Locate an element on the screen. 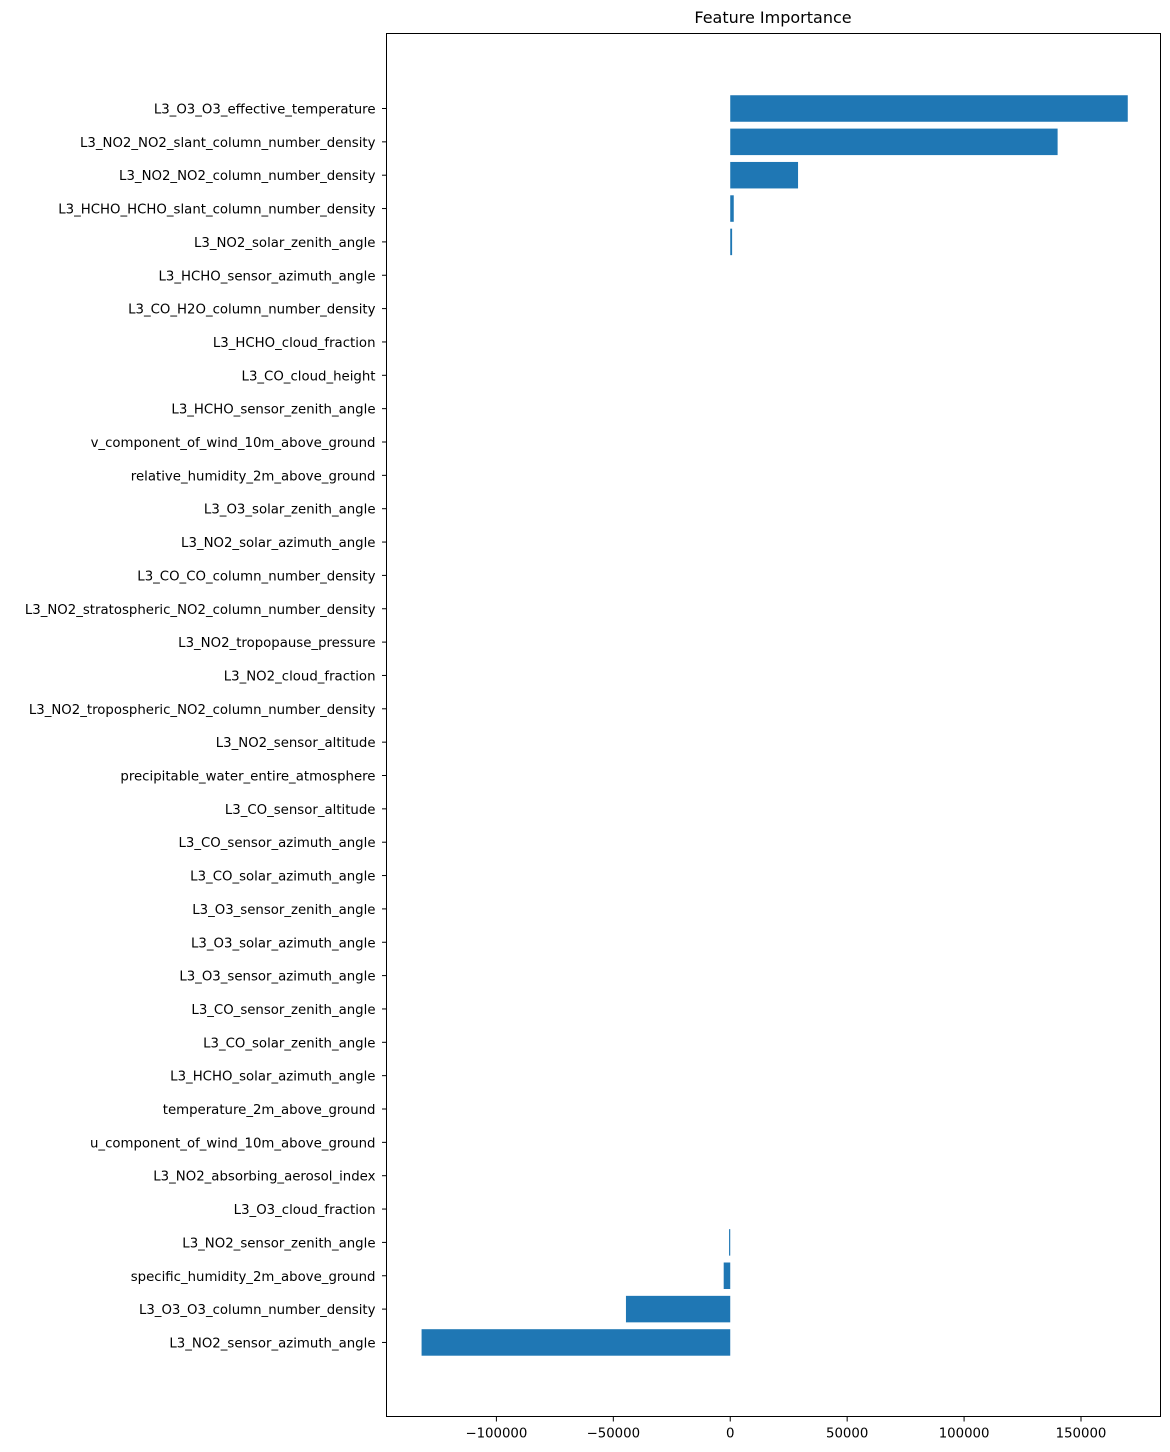 The height and width of the screenshot is (1452, 1170). y-tick-label: L3_CO_cloud_height is located at coordinates (309, 376).